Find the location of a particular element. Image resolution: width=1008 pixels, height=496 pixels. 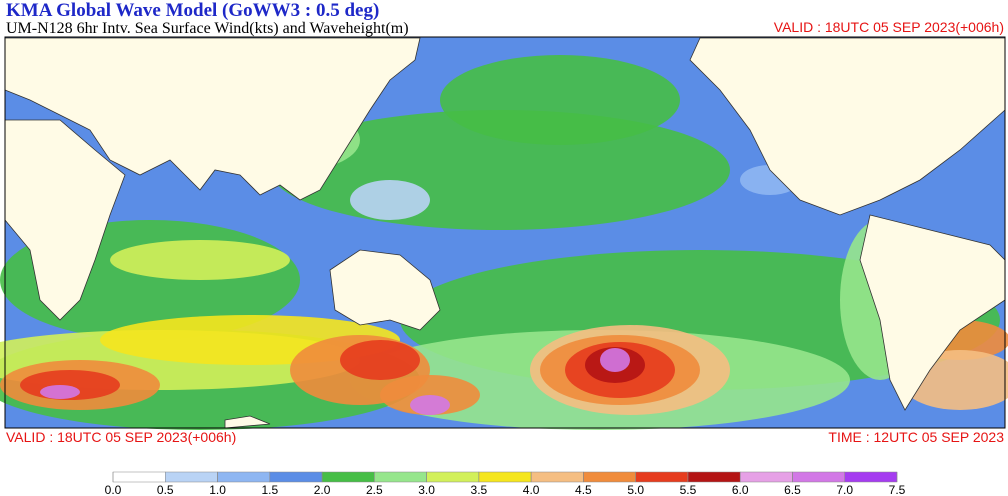

colorbar-label: 4.0 is located at coordinates (531, 489).